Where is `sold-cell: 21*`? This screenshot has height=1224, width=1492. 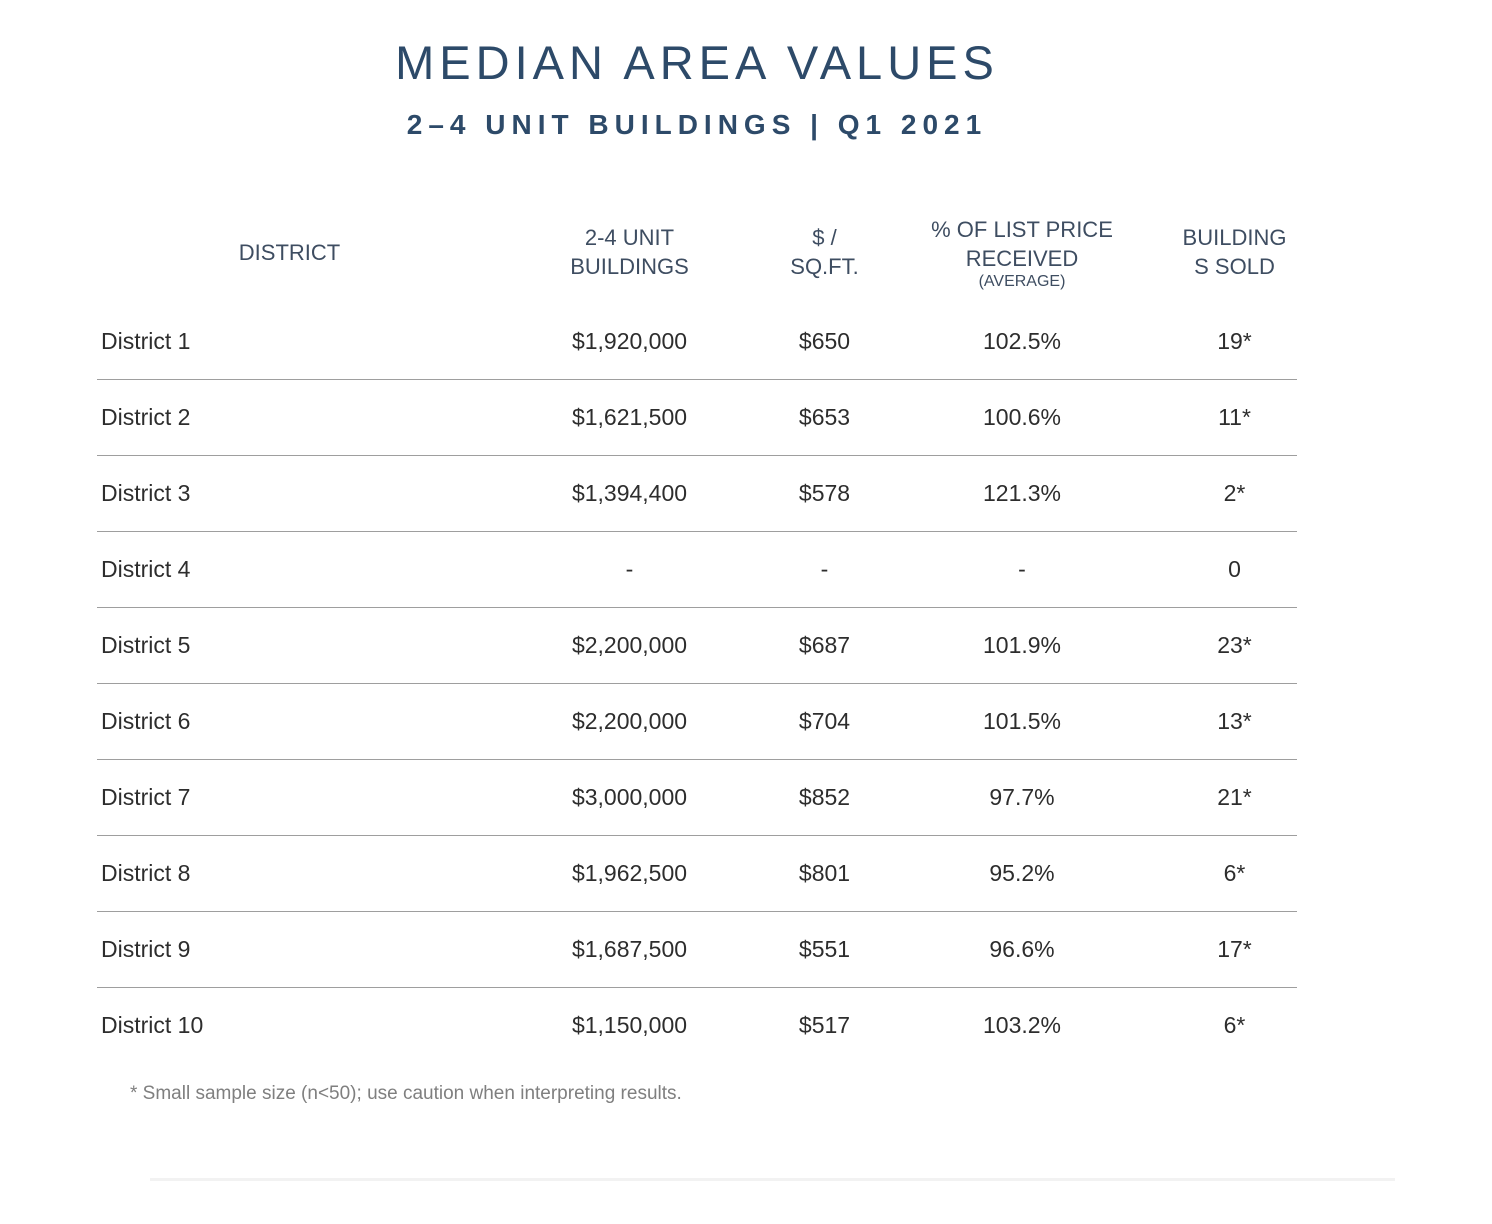 sold-cell: 21* is located at coordinates (1234, 797).